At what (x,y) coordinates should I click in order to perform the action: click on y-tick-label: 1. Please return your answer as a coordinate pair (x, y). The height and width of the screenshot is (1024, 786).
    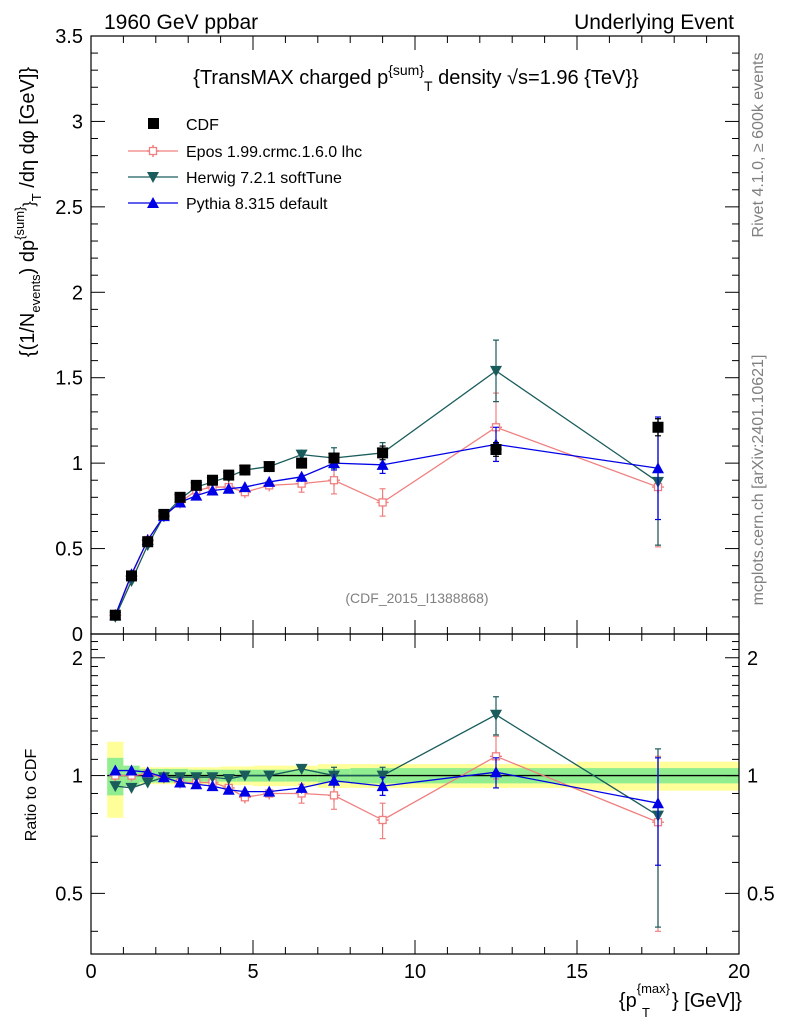
    Looking at the image, I should click on (77, 464).